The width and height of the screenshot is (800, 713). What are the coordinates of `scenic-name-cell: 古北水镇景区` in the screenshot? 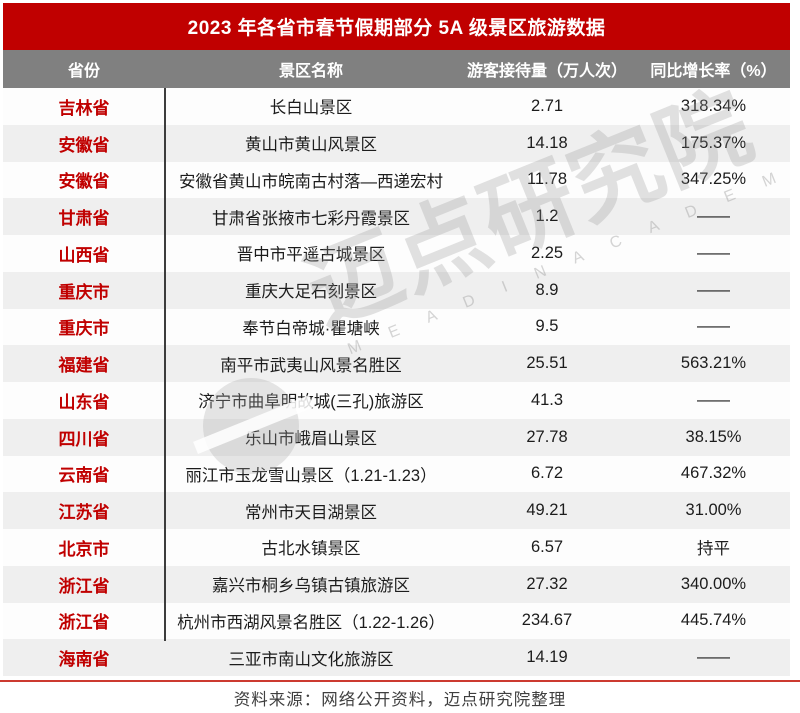 It's located at (311, 549).